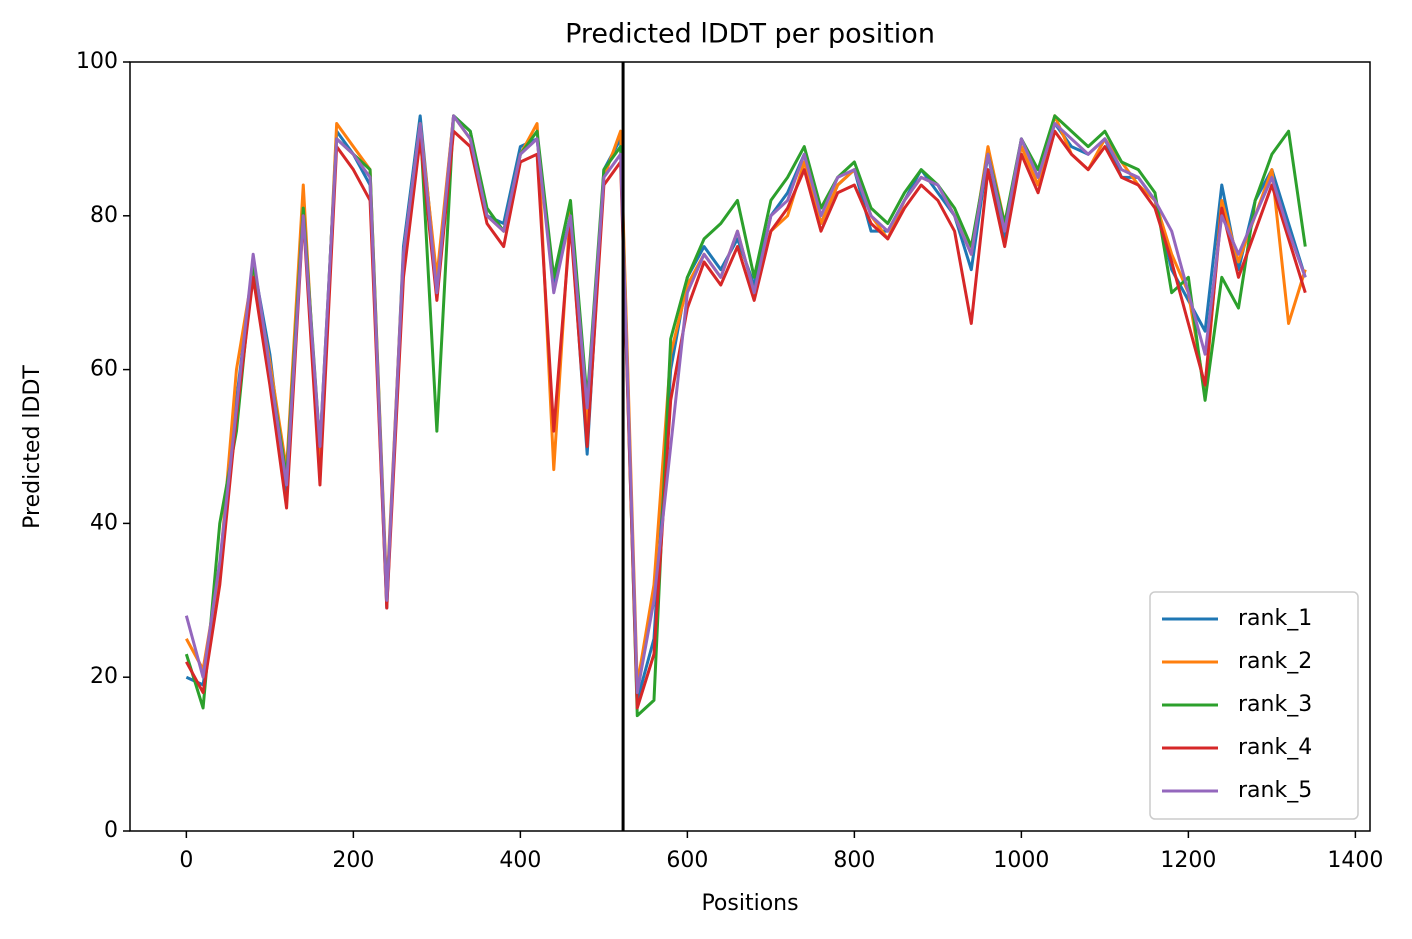 This screenshot has height=939, width=1412. What do you see at coordinates (353, 860) in the screenshot?
I see `x-tick-label: 200` at bounding box center [353, 860].